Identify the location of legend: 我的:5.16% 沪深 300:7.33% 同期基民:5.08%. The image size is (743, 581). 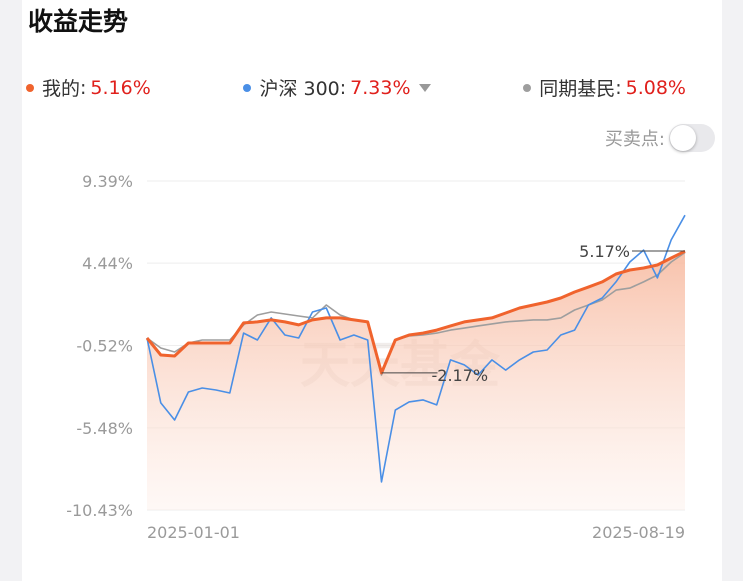
(356, 87).